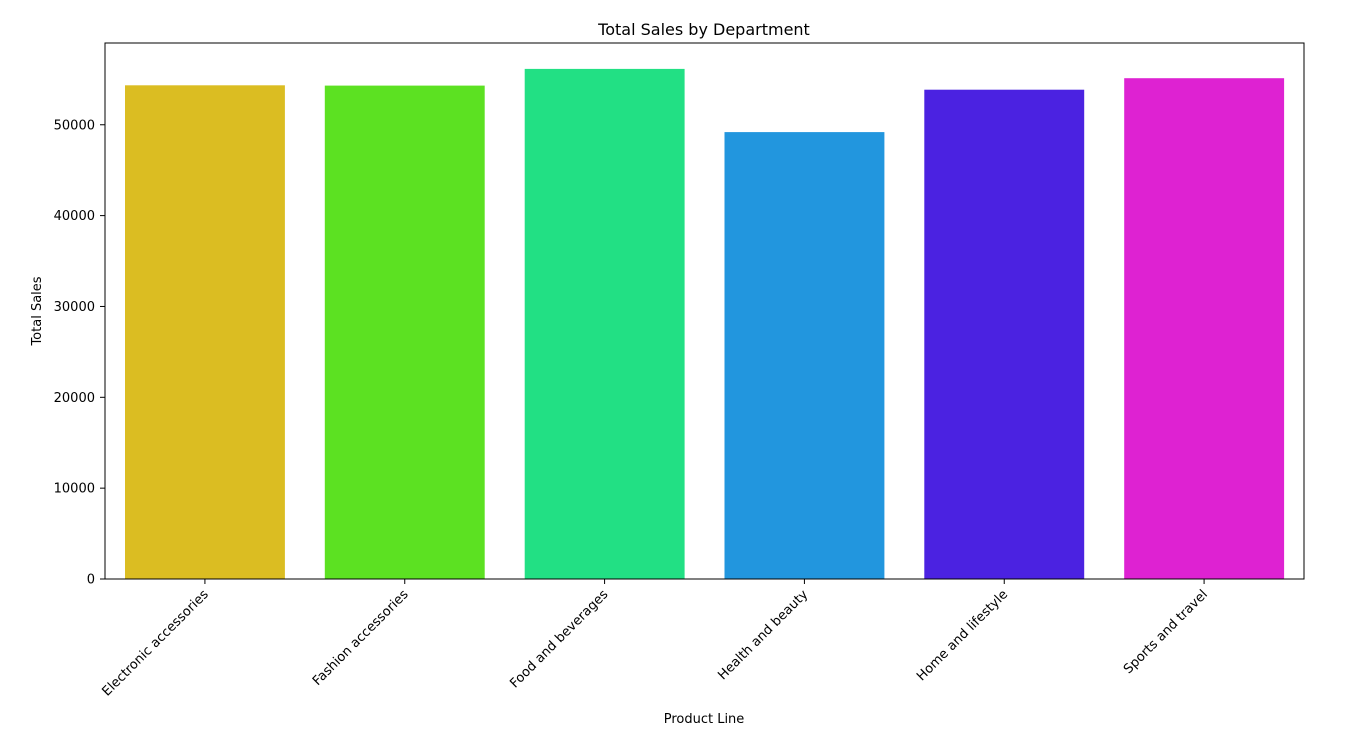  What do you see at coordinates (962, 635) in the screenshot?
I see `x-tick-label-4: Home and lifestyle` at bounding box center [962, 635].